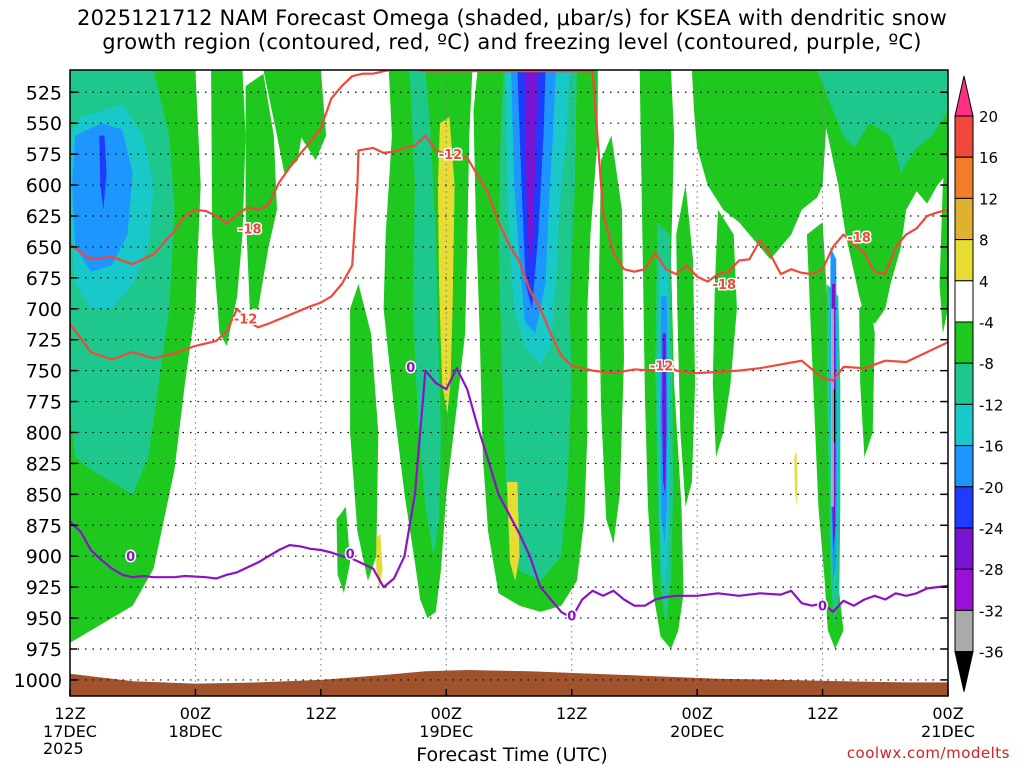 The width and height of the screenshot is (1024, 768). Describe the element at coordinates (988, 199) in the screenshot. I see `colorbar-label: 12` at that location.